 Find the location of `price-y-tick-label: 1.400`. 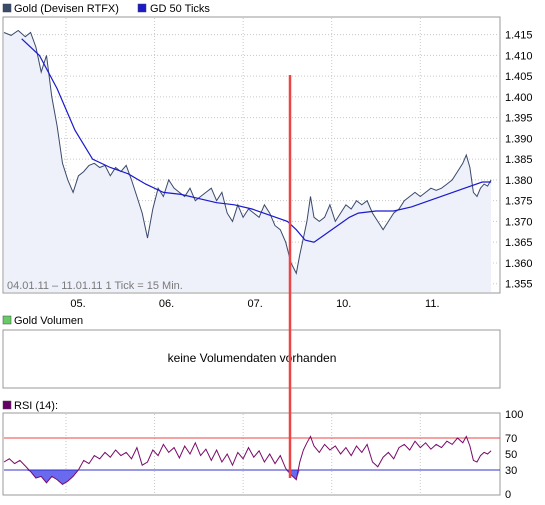

price-y-tick-label: 1.400 is located at coordinates (519, 98).